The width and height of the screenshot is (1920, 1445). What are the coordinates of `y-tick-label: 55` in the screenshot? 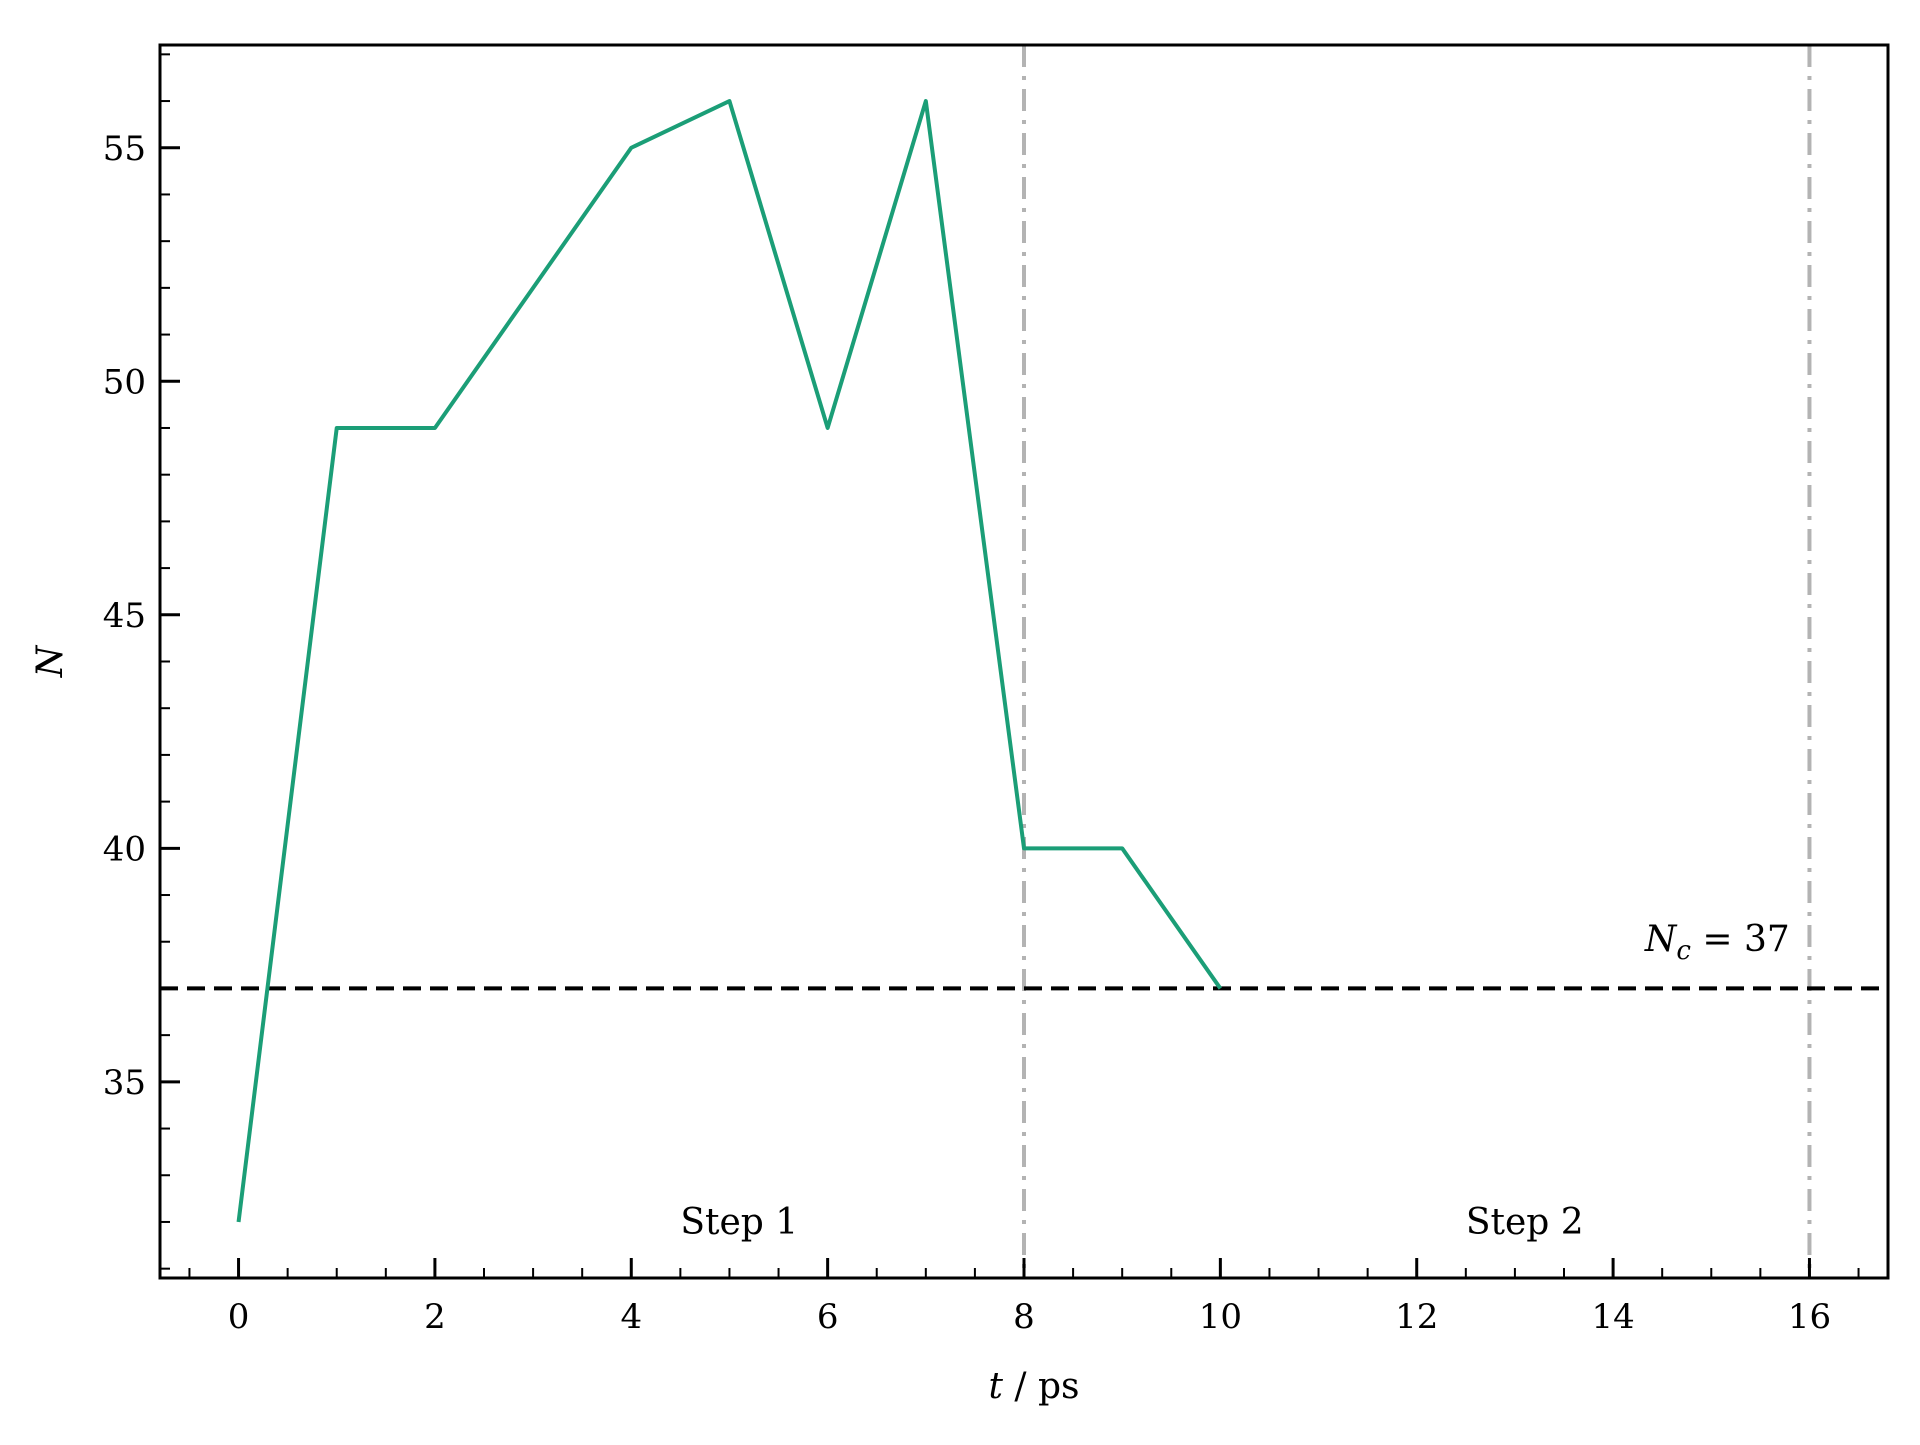 It's located at (124, 149).